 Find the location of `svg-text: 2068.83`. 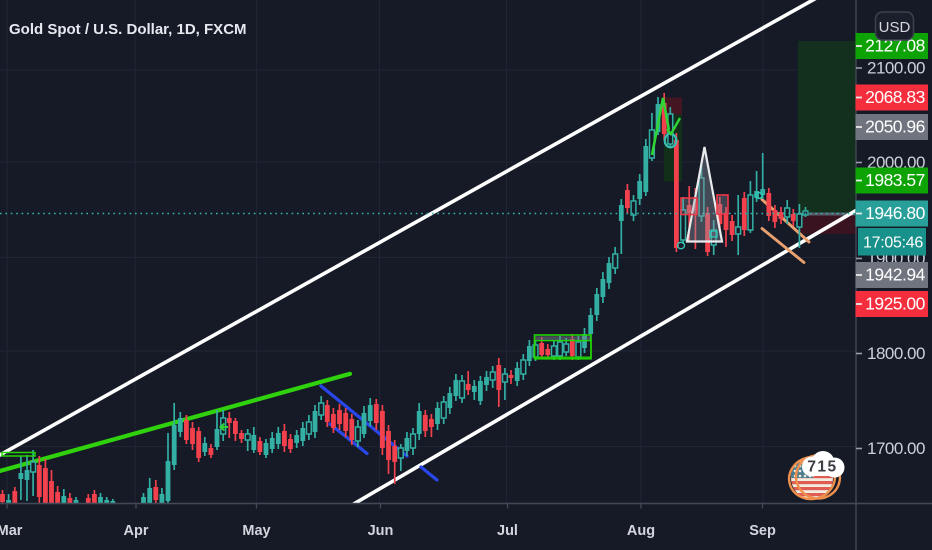

svg-text: 2068.83 is located at coordinates (895, 97).